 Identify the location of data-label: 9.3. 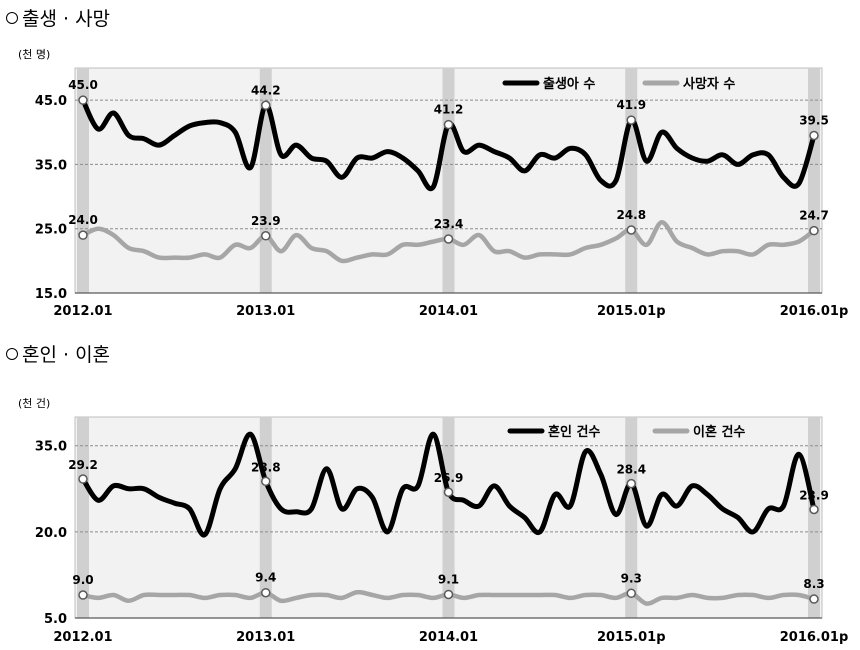
(631, 578).